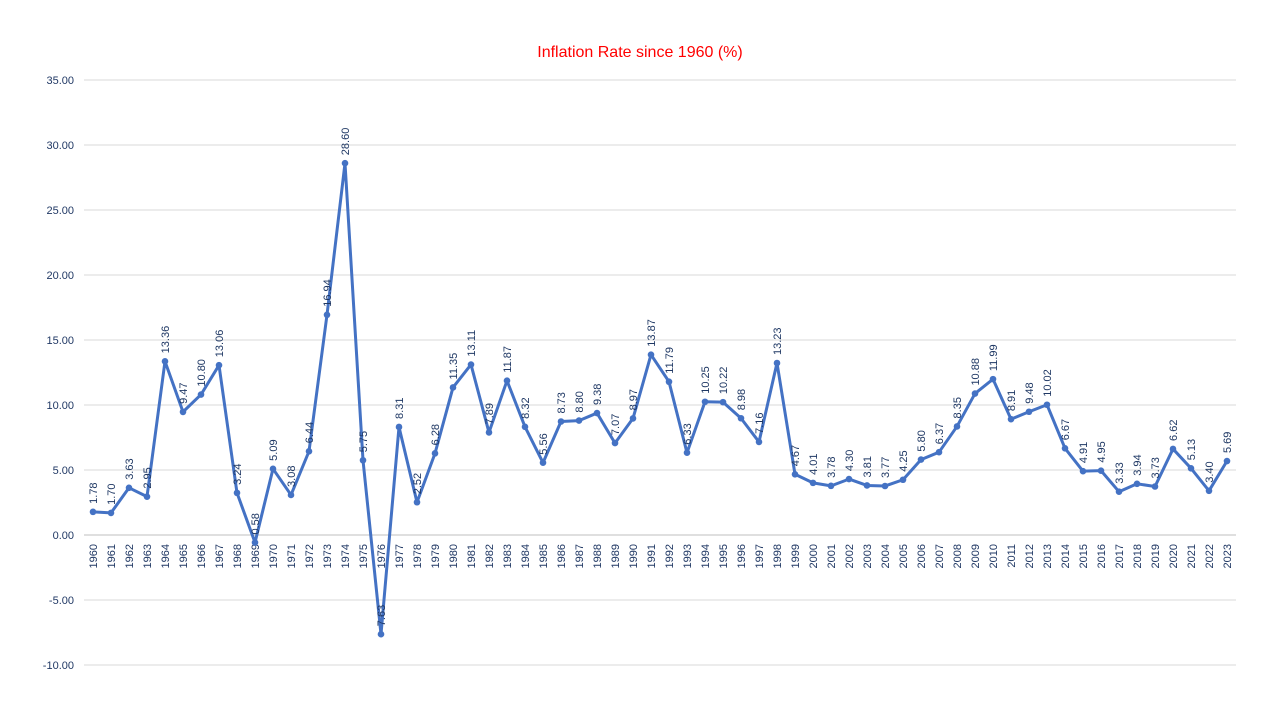 Image resolution: width=1280 pixels, height=720 pixels. Describe the element at coordinates (60, 341) in the screenshot. I see `y-tick-label: 15.00` at that location.